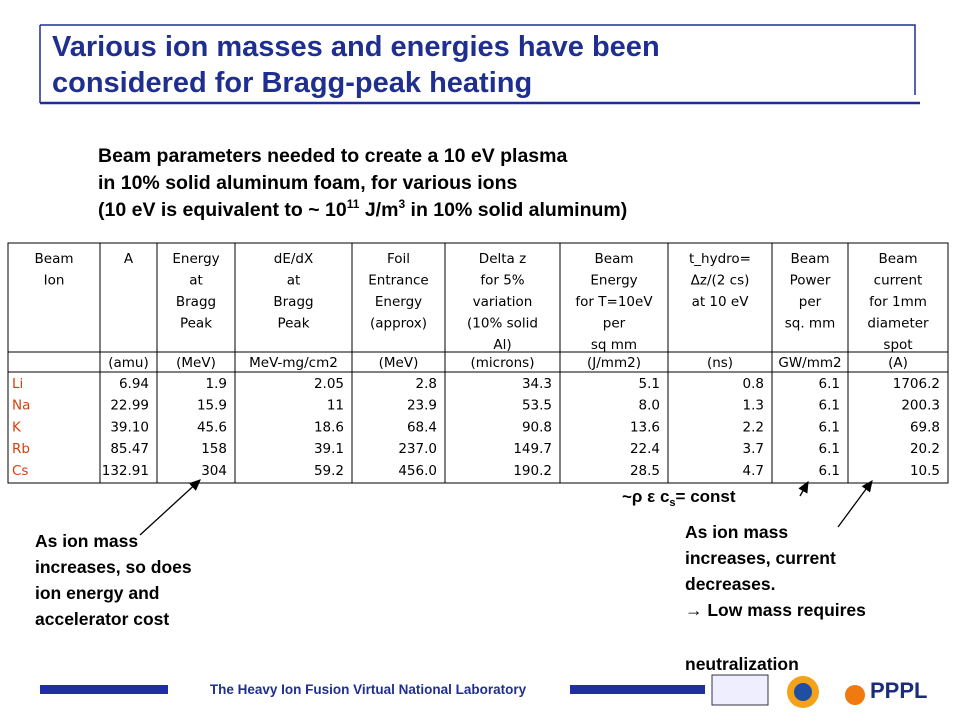  Describe the element at coordinates (516, 210) in the screenshot. I see `subtitle-part: in 10% solid aluminum)` at that location.